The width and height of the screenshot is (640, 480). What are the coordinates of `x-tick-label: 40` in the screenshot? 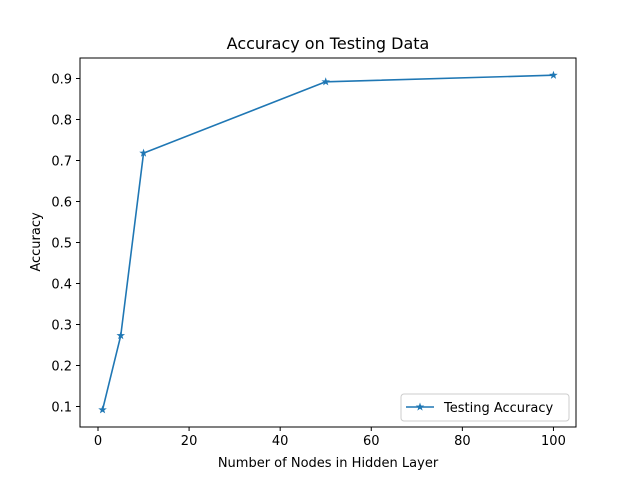 It's located at (280, 441).